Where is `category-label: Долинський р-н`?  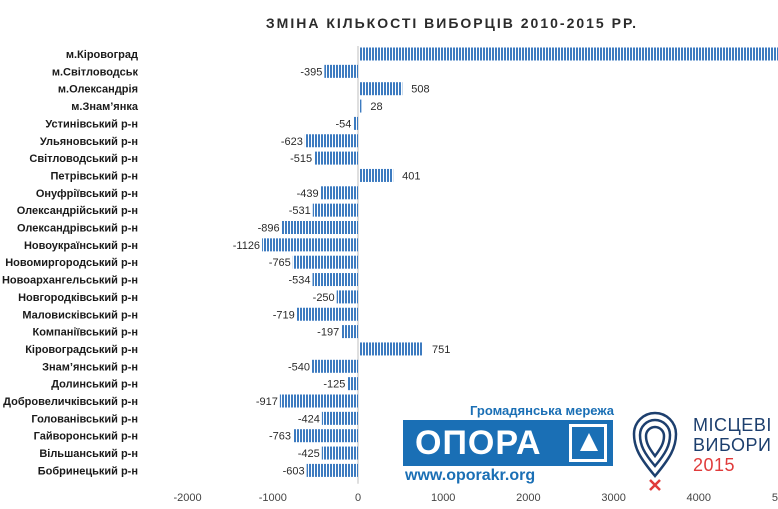 category-label: Долинський р-н is located at coordinates (94, 385).